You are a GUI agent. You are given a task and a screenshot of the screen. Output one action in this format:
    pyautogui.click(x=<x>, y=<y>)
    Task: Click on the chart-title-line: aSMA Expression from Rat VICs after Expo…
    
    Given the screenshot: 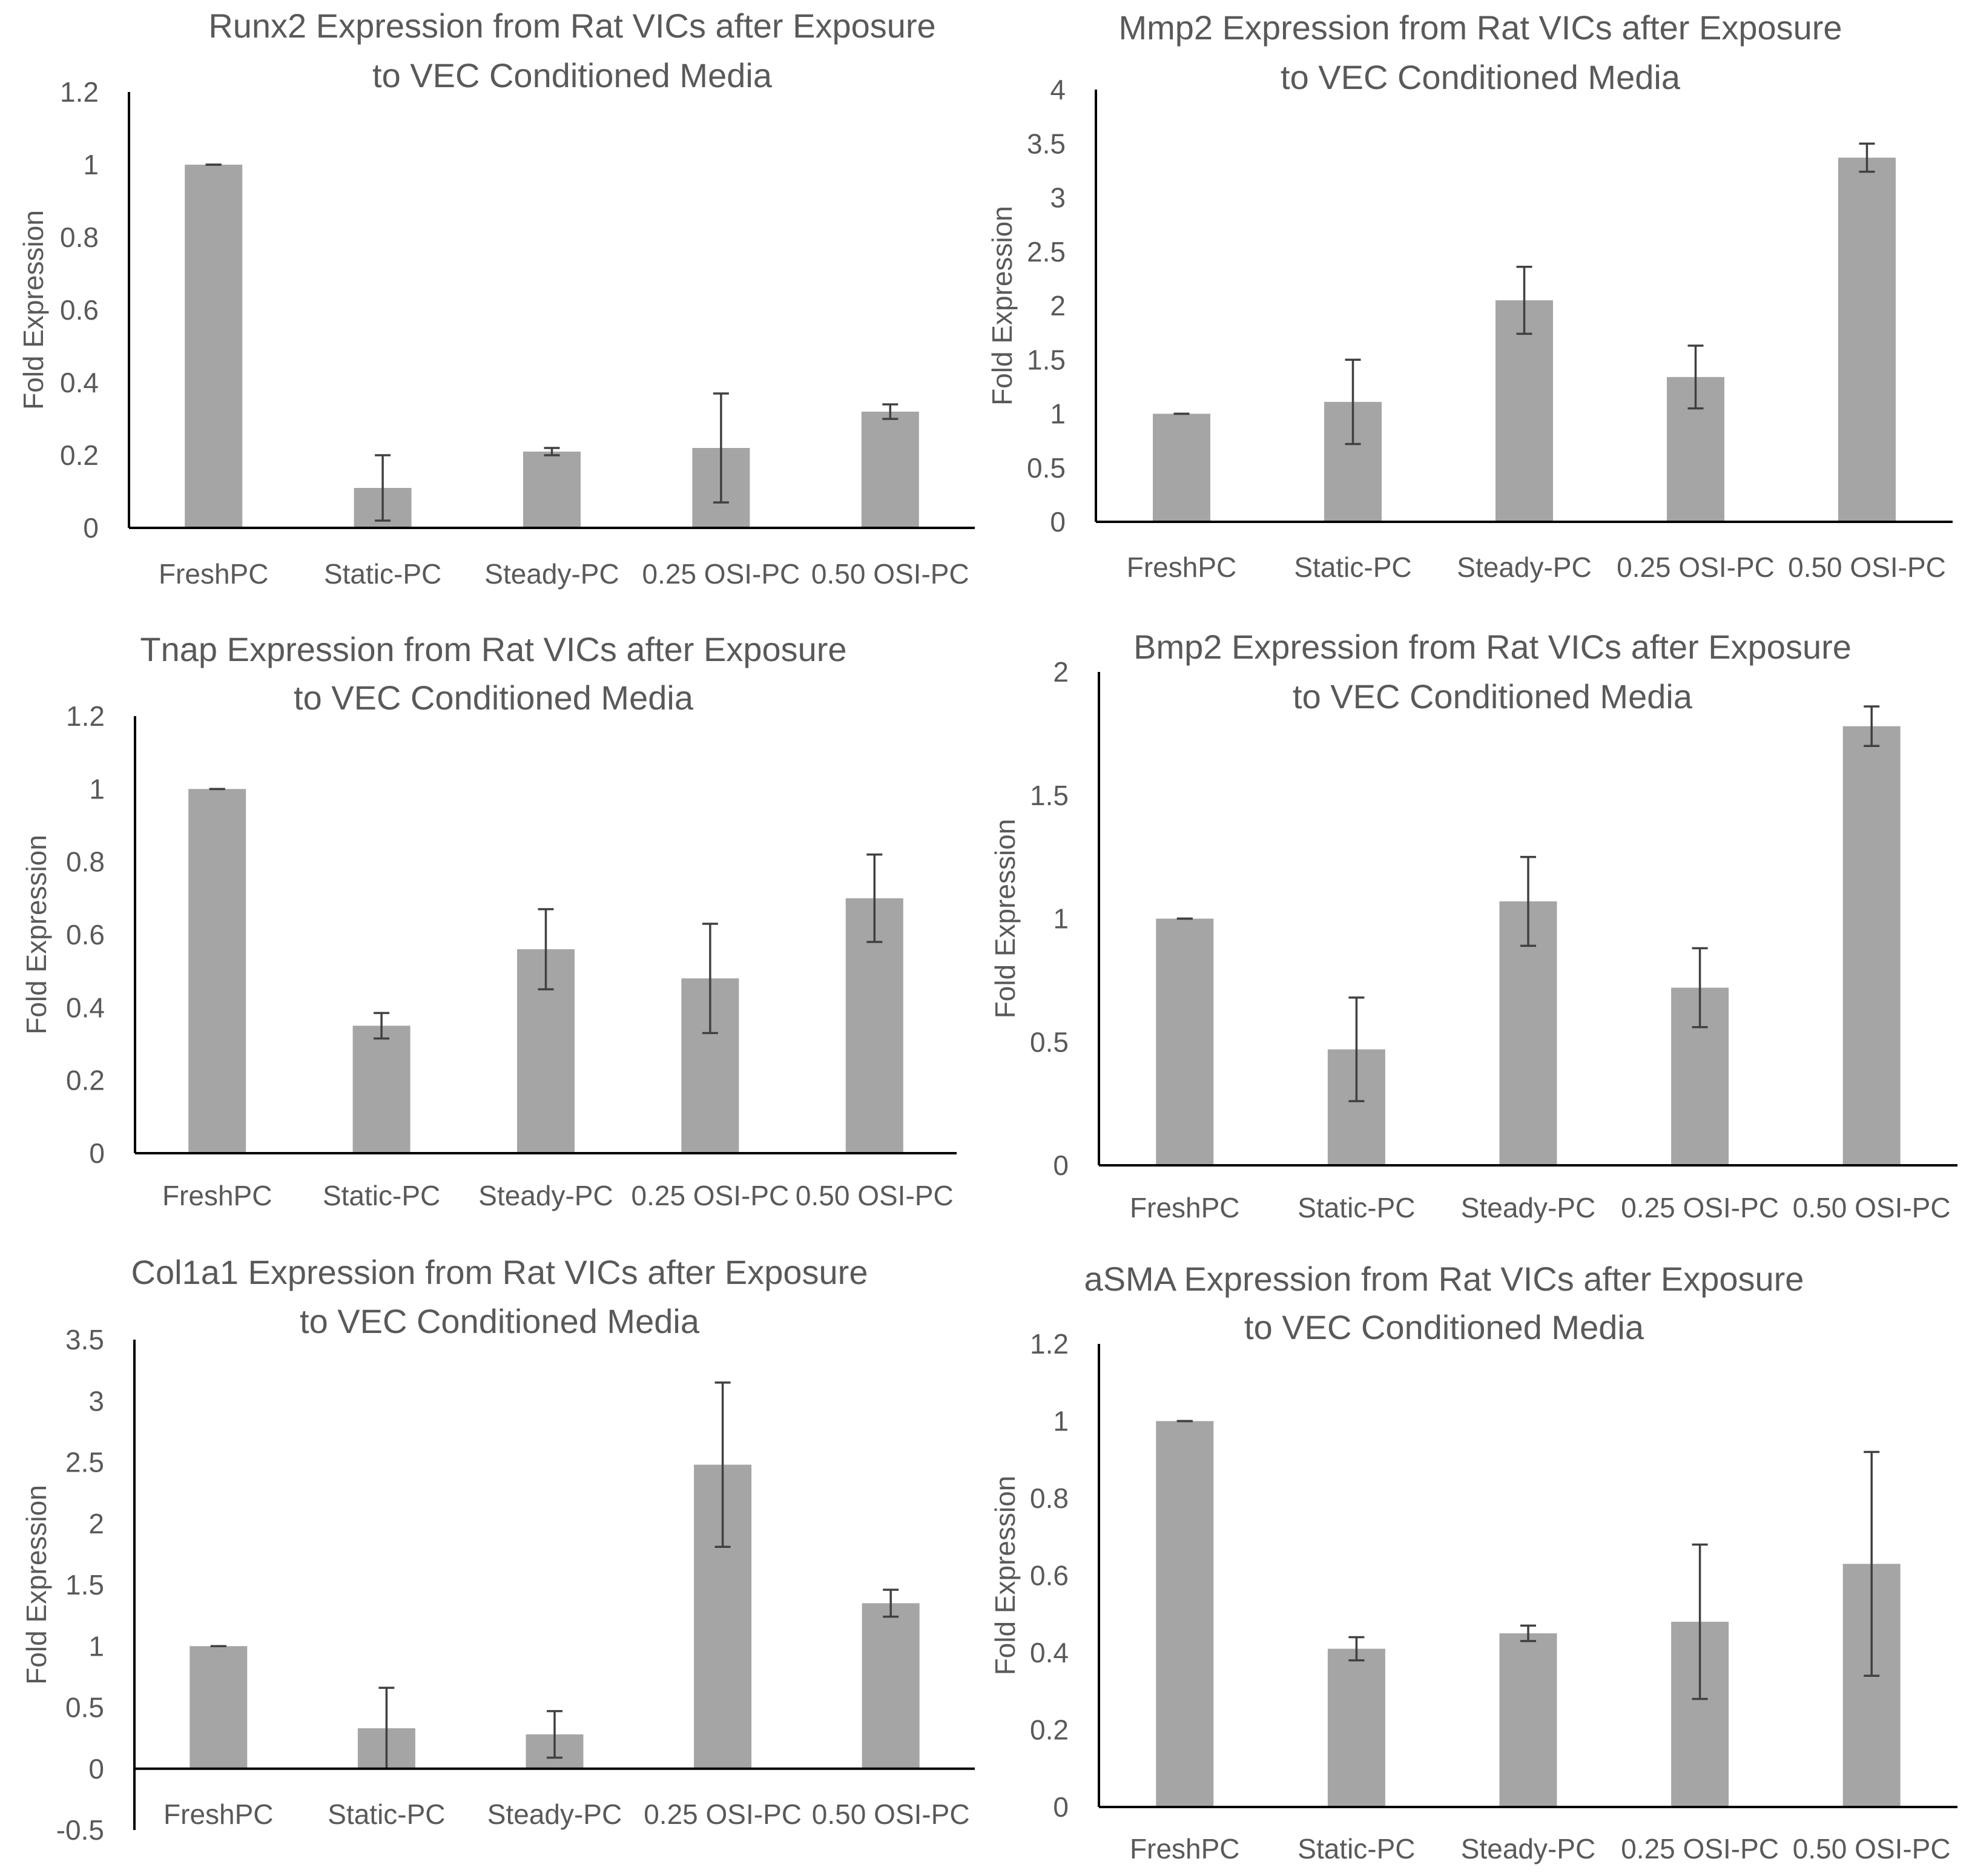 What is the action you would take?
    pyautogui.click(x=1444, y=1279)
    